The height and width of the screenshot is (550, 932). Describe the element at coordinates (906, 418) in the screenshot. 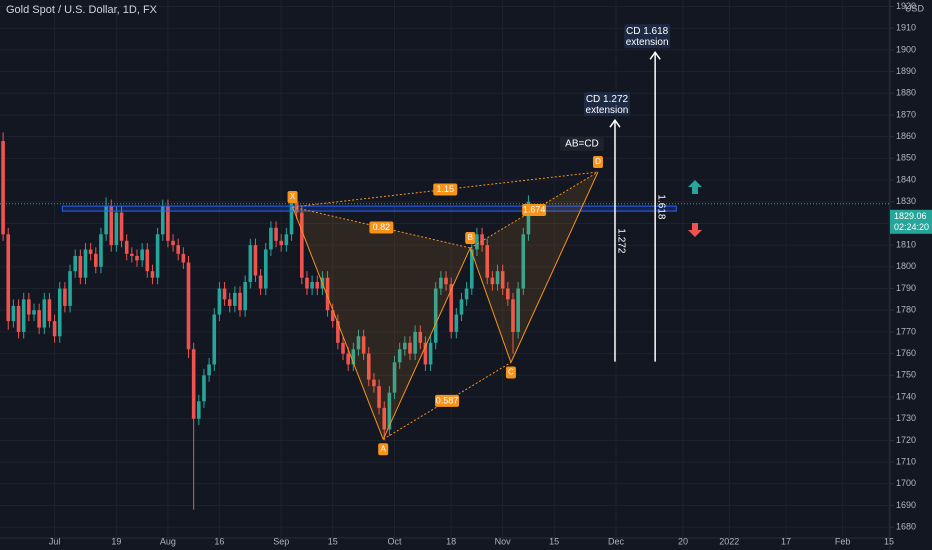

I see `y-tick-label: 1730` at that location.